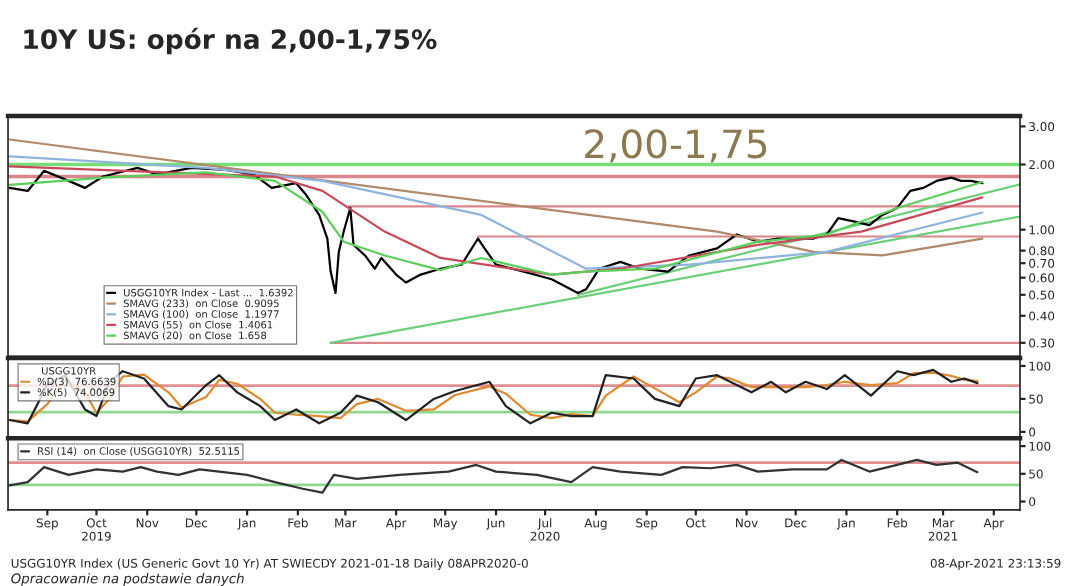 The width and height of the screenshot is (1072, 586). I want to click on chart-title: 10Y US: opór na 2,00-1,75%, so click(230, 41).